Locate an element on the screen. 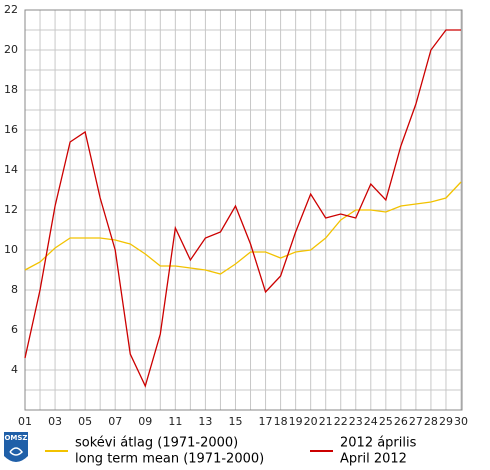 Image resolution: width=490 pixels, height=470 pixels. y-tick-label: 14 is located at coordinates (11, 169).